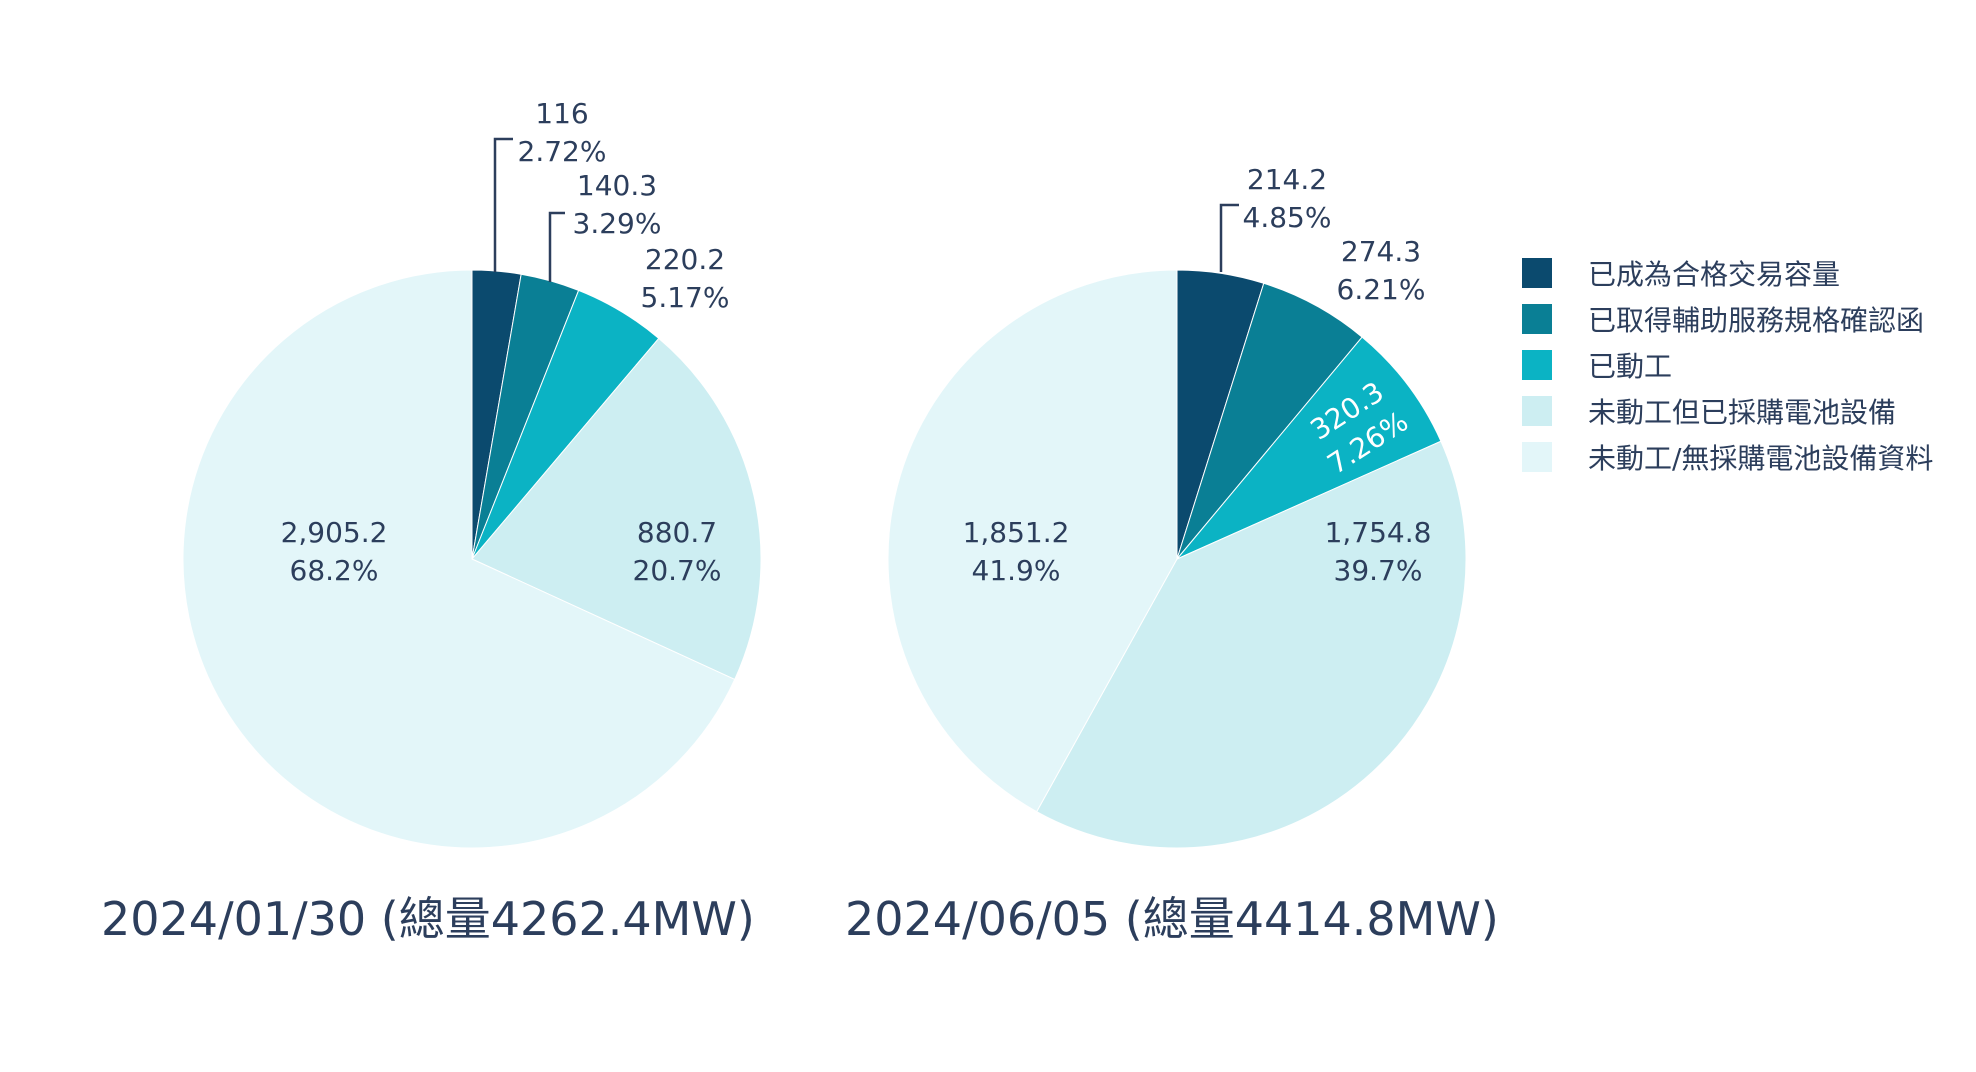  What do you see at coordinates (617, 204) in the screenshot?
I see `data-label: 140.3 3.29%` at bounding box center [617, 204].